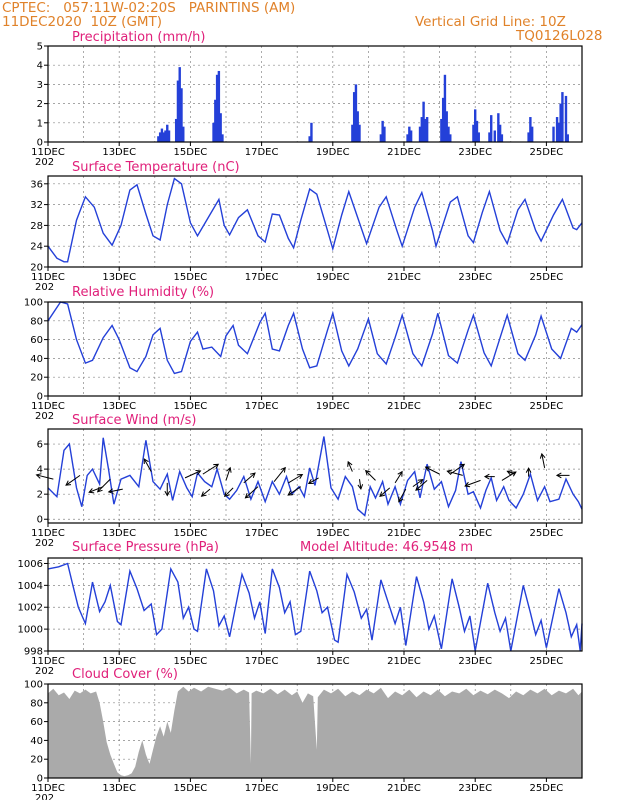 The image size is (618, 800). What do you see at coordinates (36, 247) in the screenshot?
I see `y-tick-label: 24` at bounding box center [36, 247].